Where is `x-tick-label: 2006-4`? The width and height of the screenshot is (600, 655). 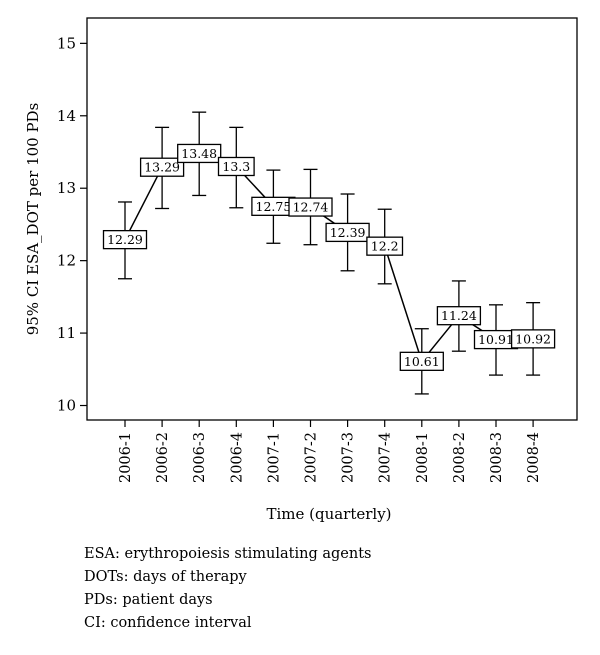 x-tick-label: 2006-4 is located at coordinates (237, 457).